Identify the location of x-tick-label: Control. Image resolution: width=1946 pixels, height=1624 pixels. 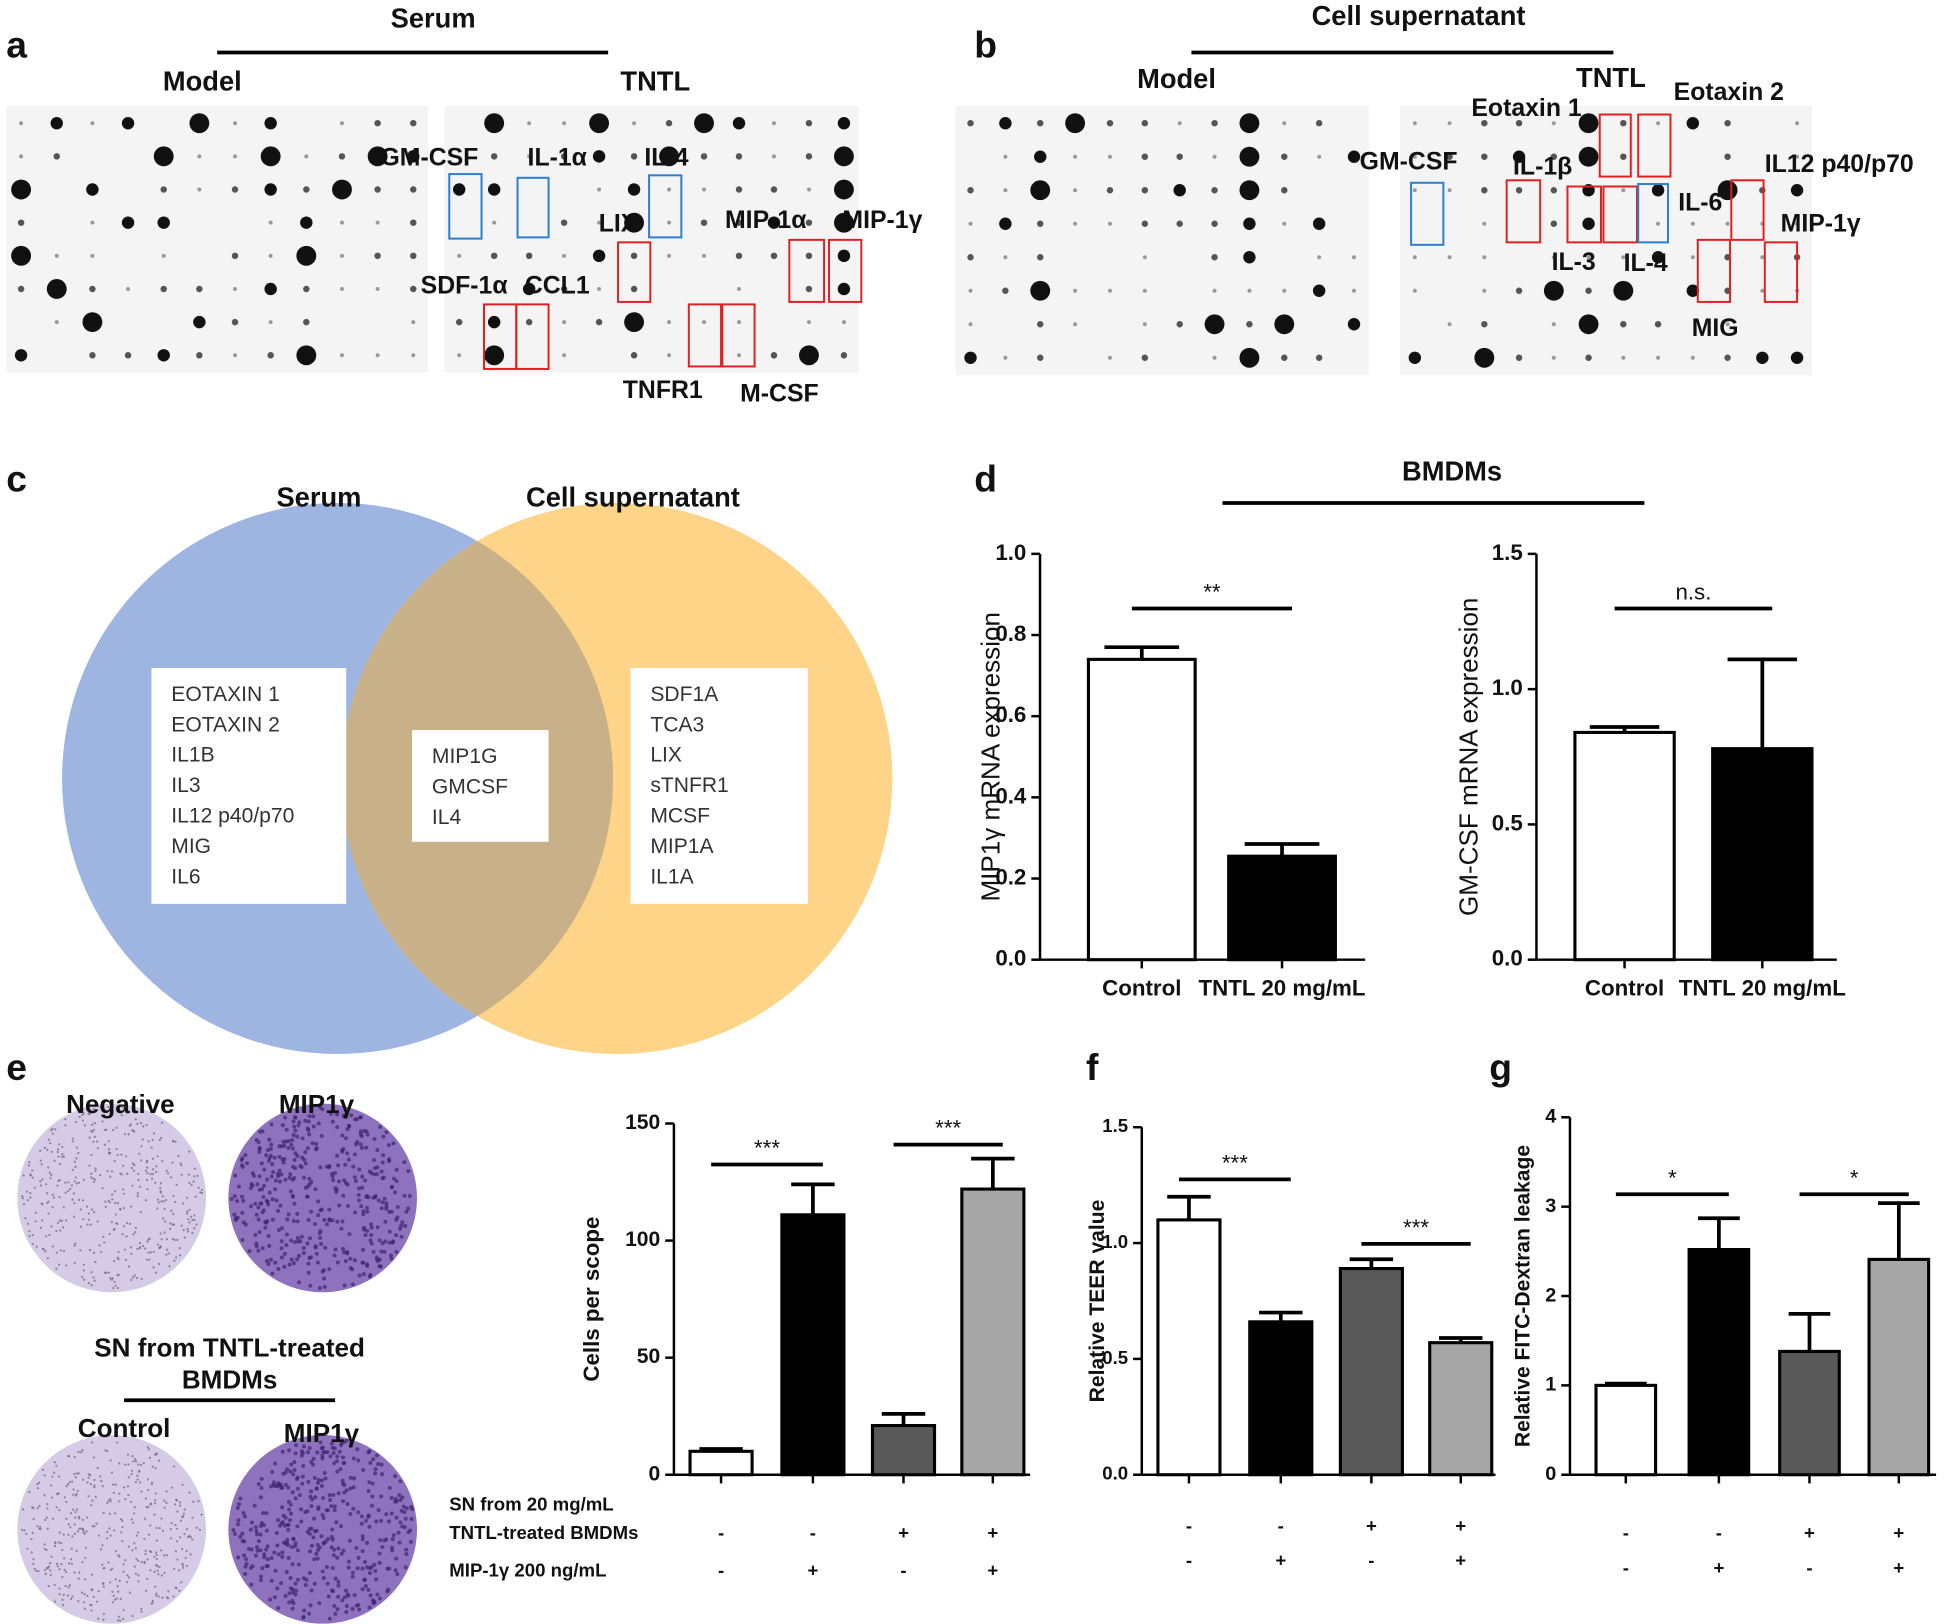
(1141, 987).